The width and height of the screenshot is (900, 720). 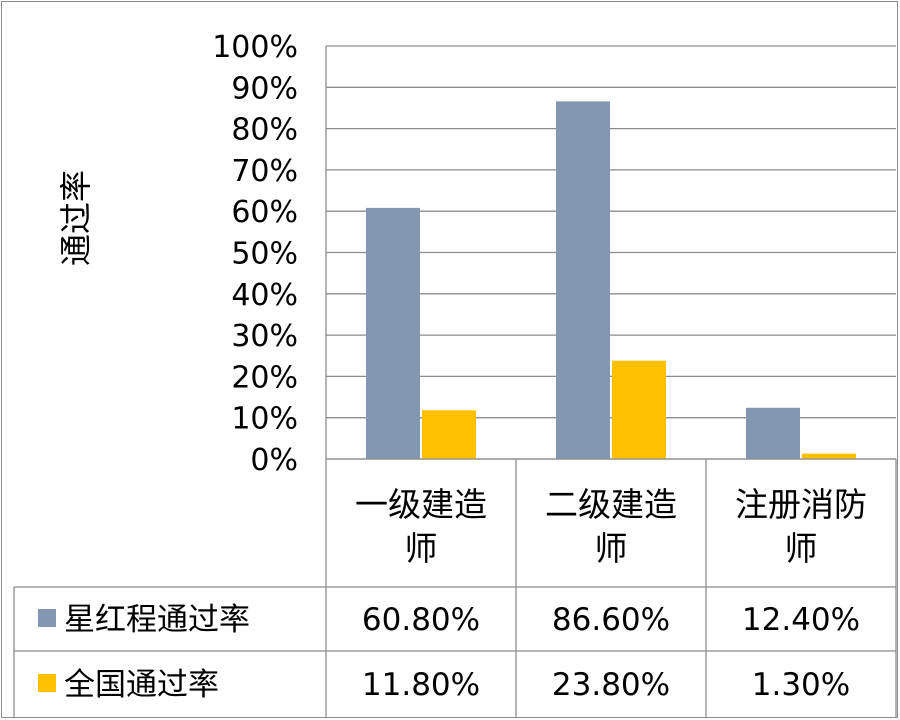 What do you see at coordinates (264, 254) in the screenshot?
I see `y-tick-label: 50%` at bounding box center [264, 254].